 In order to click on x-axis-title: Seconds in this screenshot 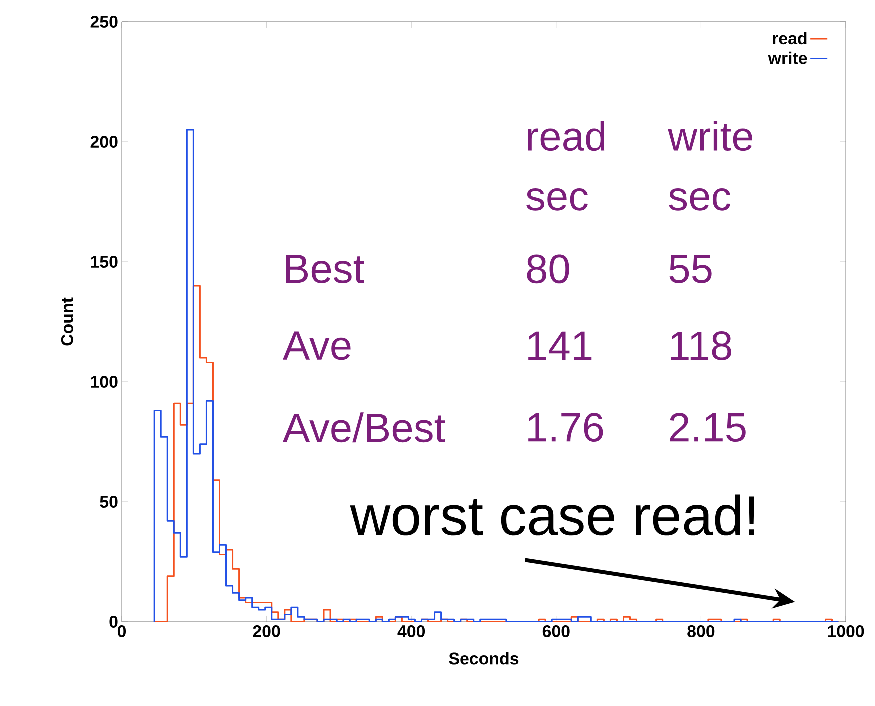, I will do `click(484, 658)`.